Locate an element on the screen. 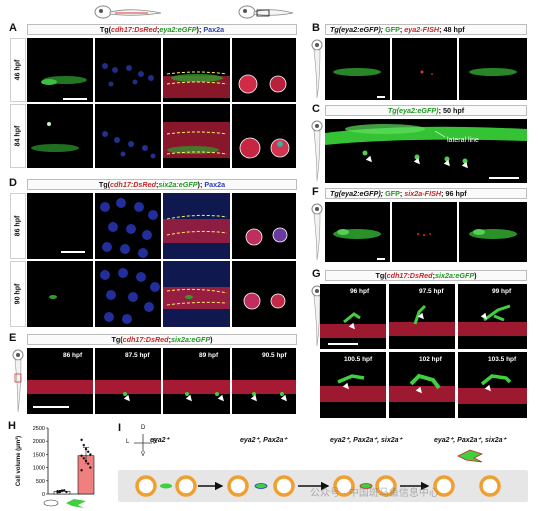 The image size is (541, 511). title-part: six2a-FISH is located at coordinates (423, 193).